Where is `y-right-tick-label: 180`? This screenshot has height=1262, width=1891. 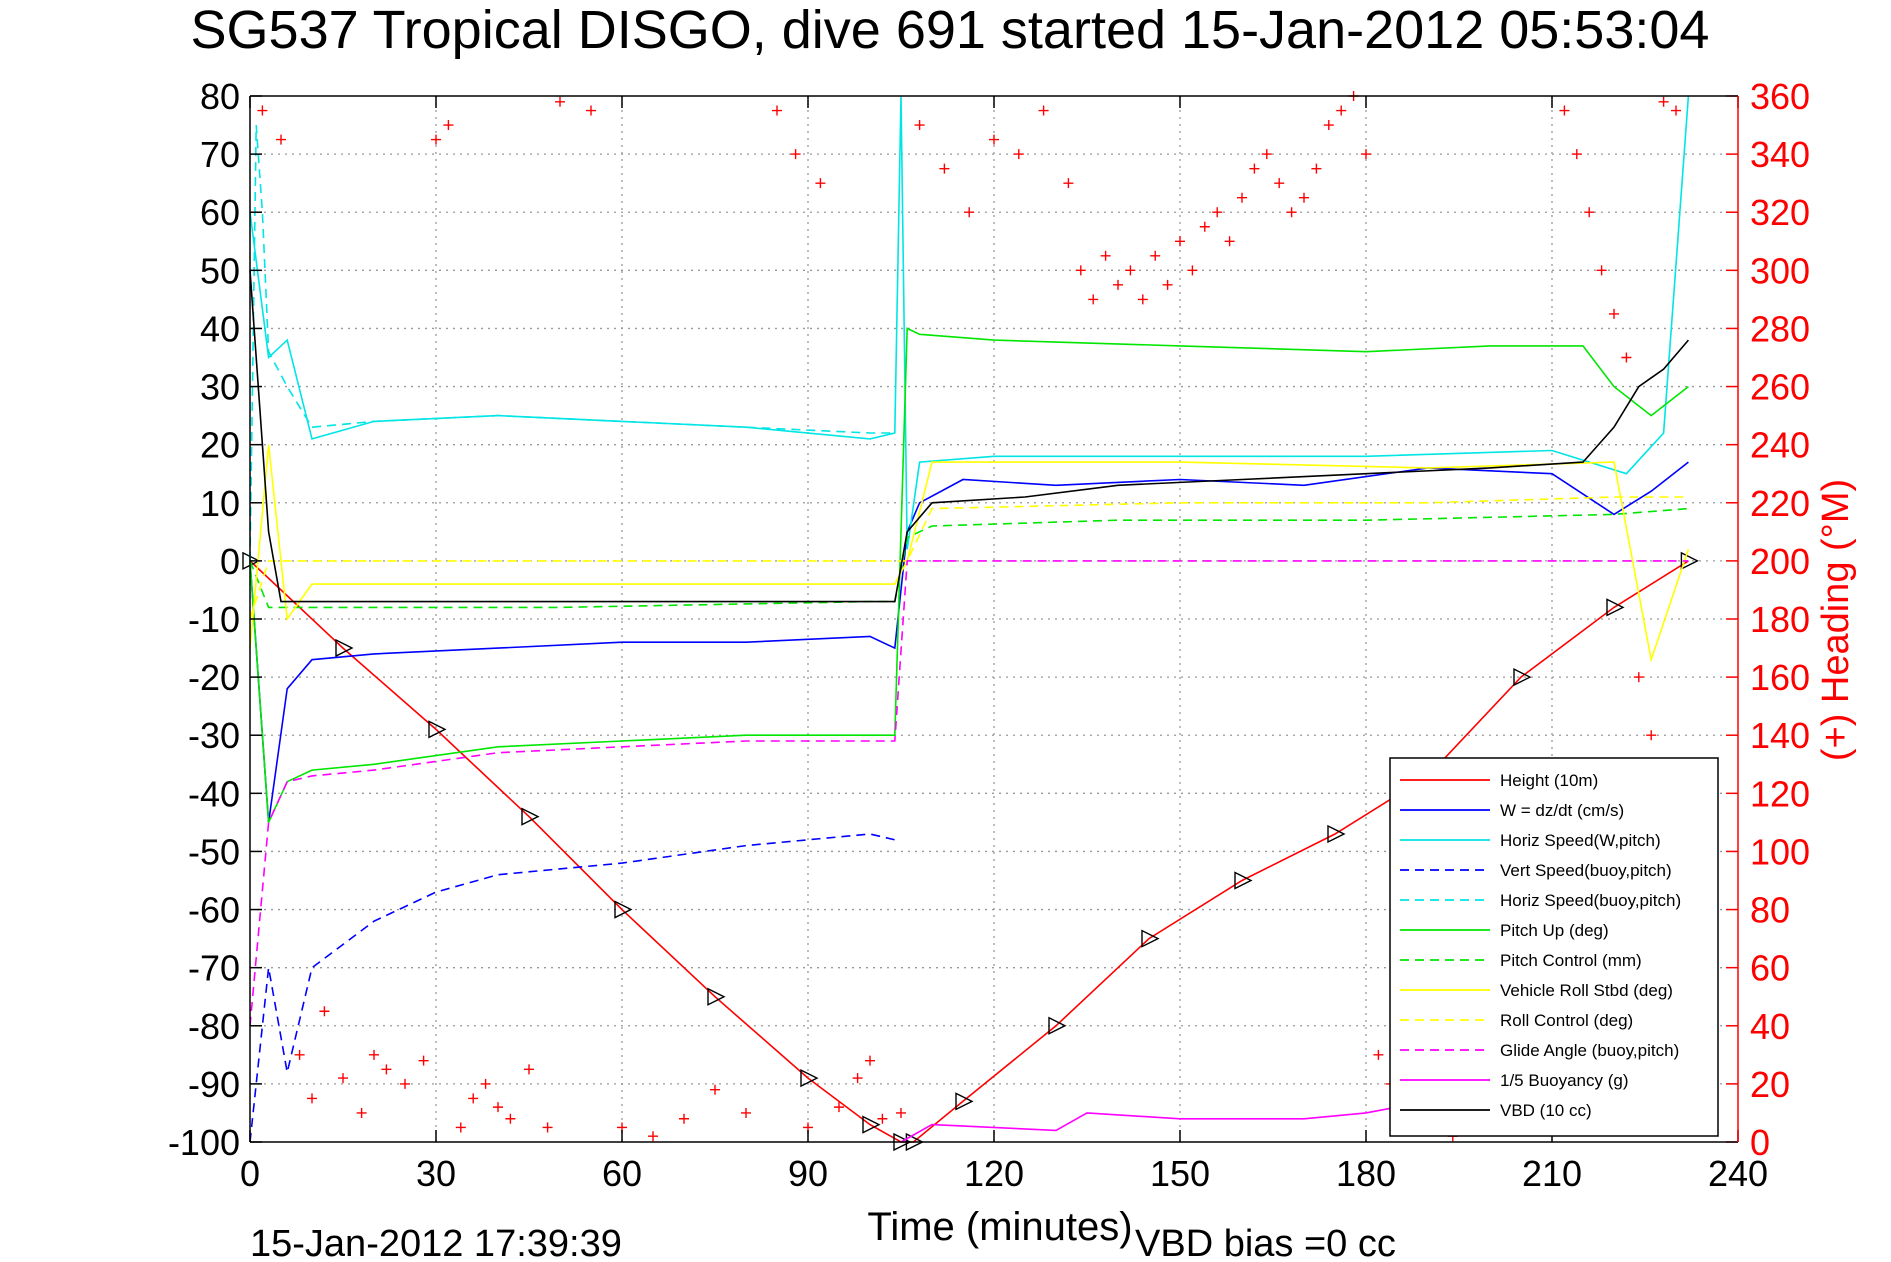
y-right-tick-label: 180 is located at coordinates (1780, 619).